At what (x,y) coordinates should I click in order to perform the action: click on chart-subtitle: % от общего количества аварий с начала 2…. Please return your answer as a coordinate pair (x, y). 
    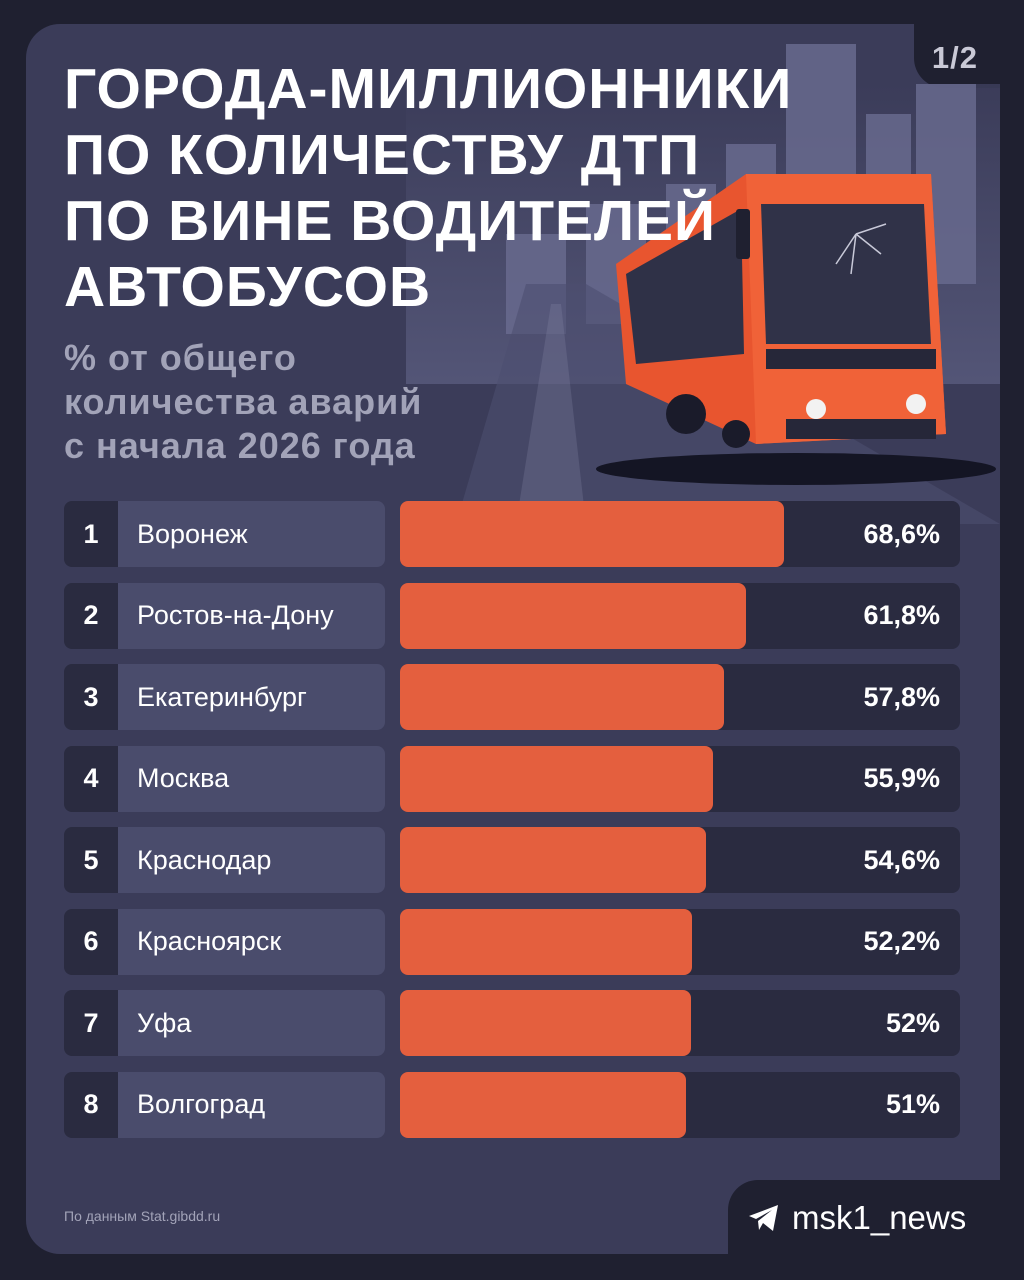
    Looking at the image, I should click on (324, 402).